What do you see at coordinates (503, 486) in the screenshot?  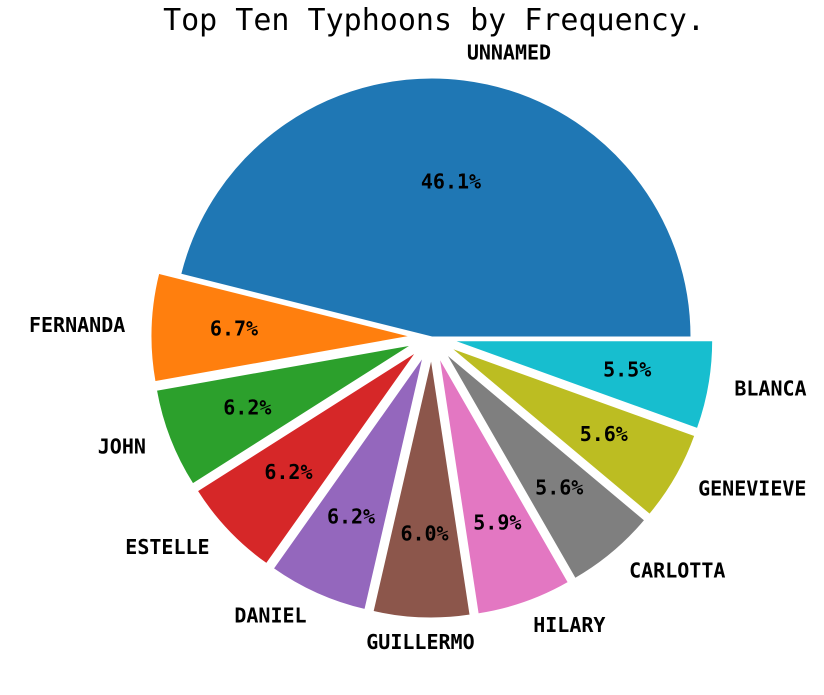 I see `pie-slice-hilary` at bounding box center [503, 486].